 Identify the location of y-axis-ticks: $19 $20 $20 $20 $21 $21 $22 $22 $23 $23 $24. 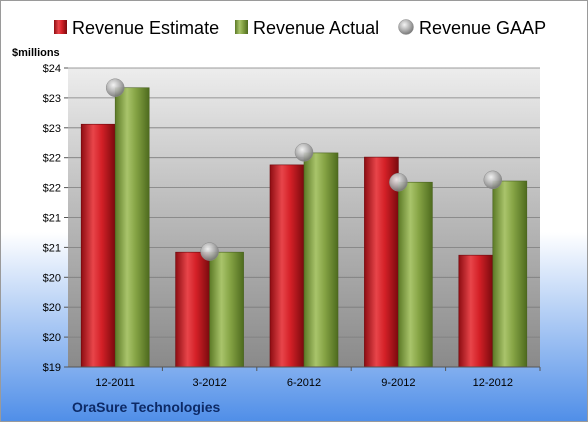
(55, 218).